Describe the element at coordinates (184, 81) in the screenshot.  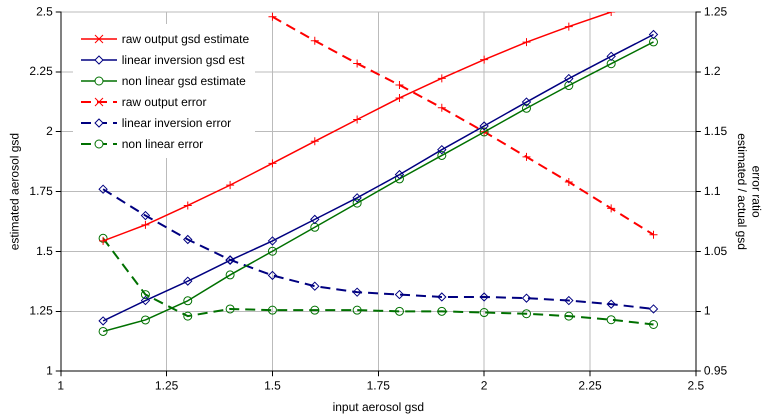
I see `legend-label: non linear gsd estimate` at that location.